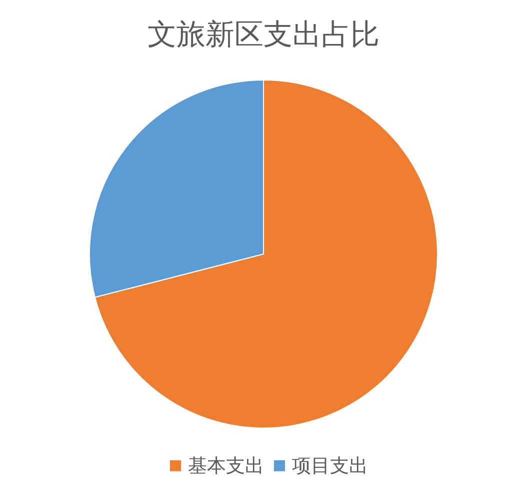 This screenshot has width=527, height=499. I want to click on legend-label: 项目支出, so click(330, 465).